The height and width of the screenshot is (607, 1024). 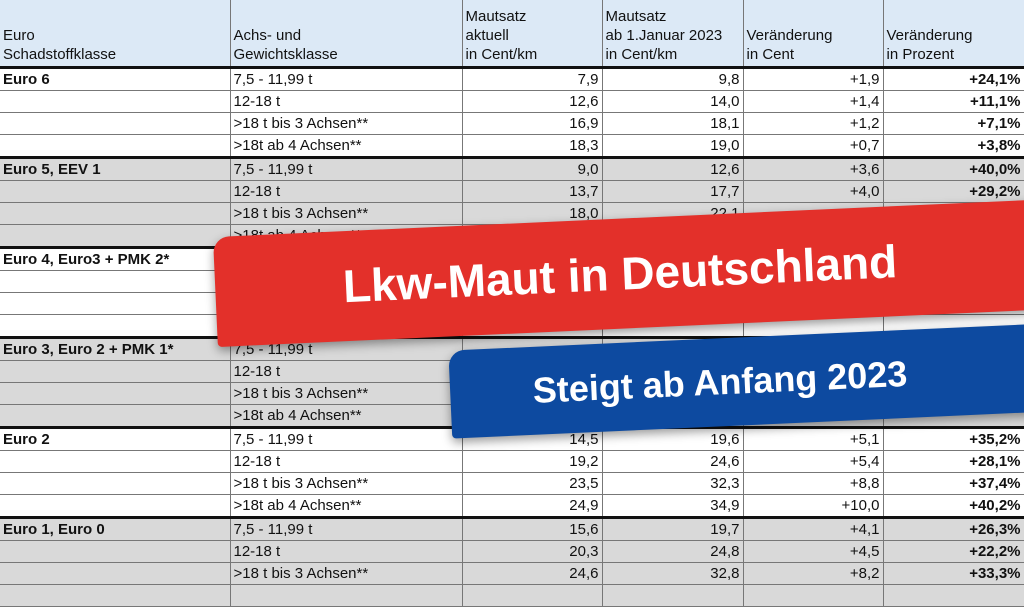 What do you see at coordinates (813, 123) in the screenshot?
I see `change-cent-cell: +1,2` at bounding box center [813, 123].